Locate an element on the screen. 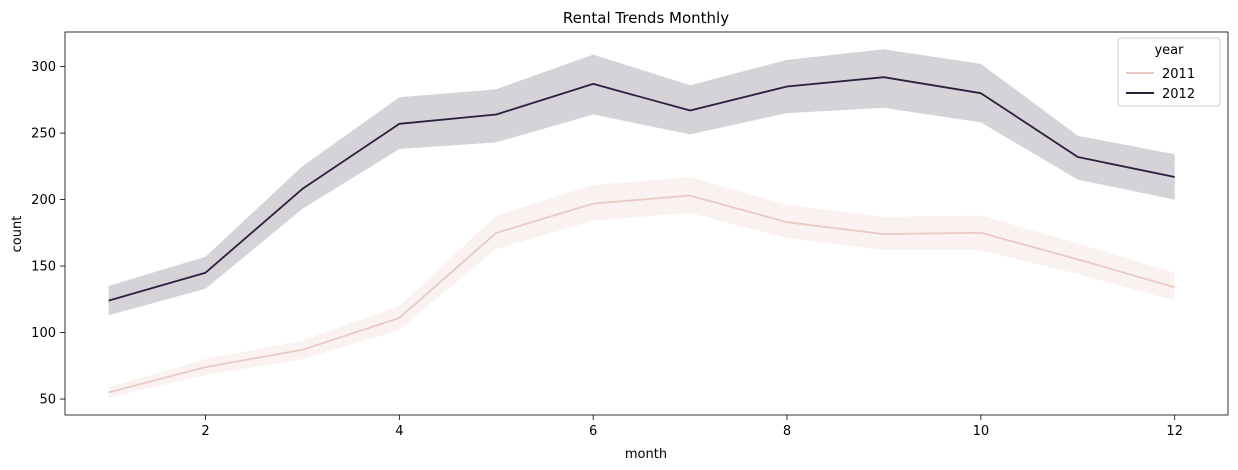 This screenshot has height=470, width=1238. x-tick-label: 10 is located at coordinates (981, 431).